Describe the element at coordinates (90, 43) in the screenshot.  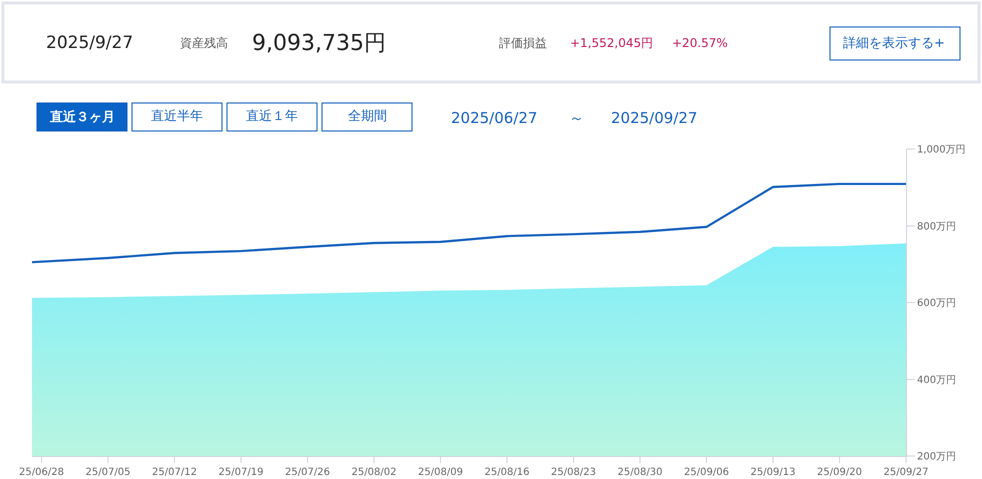
I see `text: 2025/9/27` at that location.